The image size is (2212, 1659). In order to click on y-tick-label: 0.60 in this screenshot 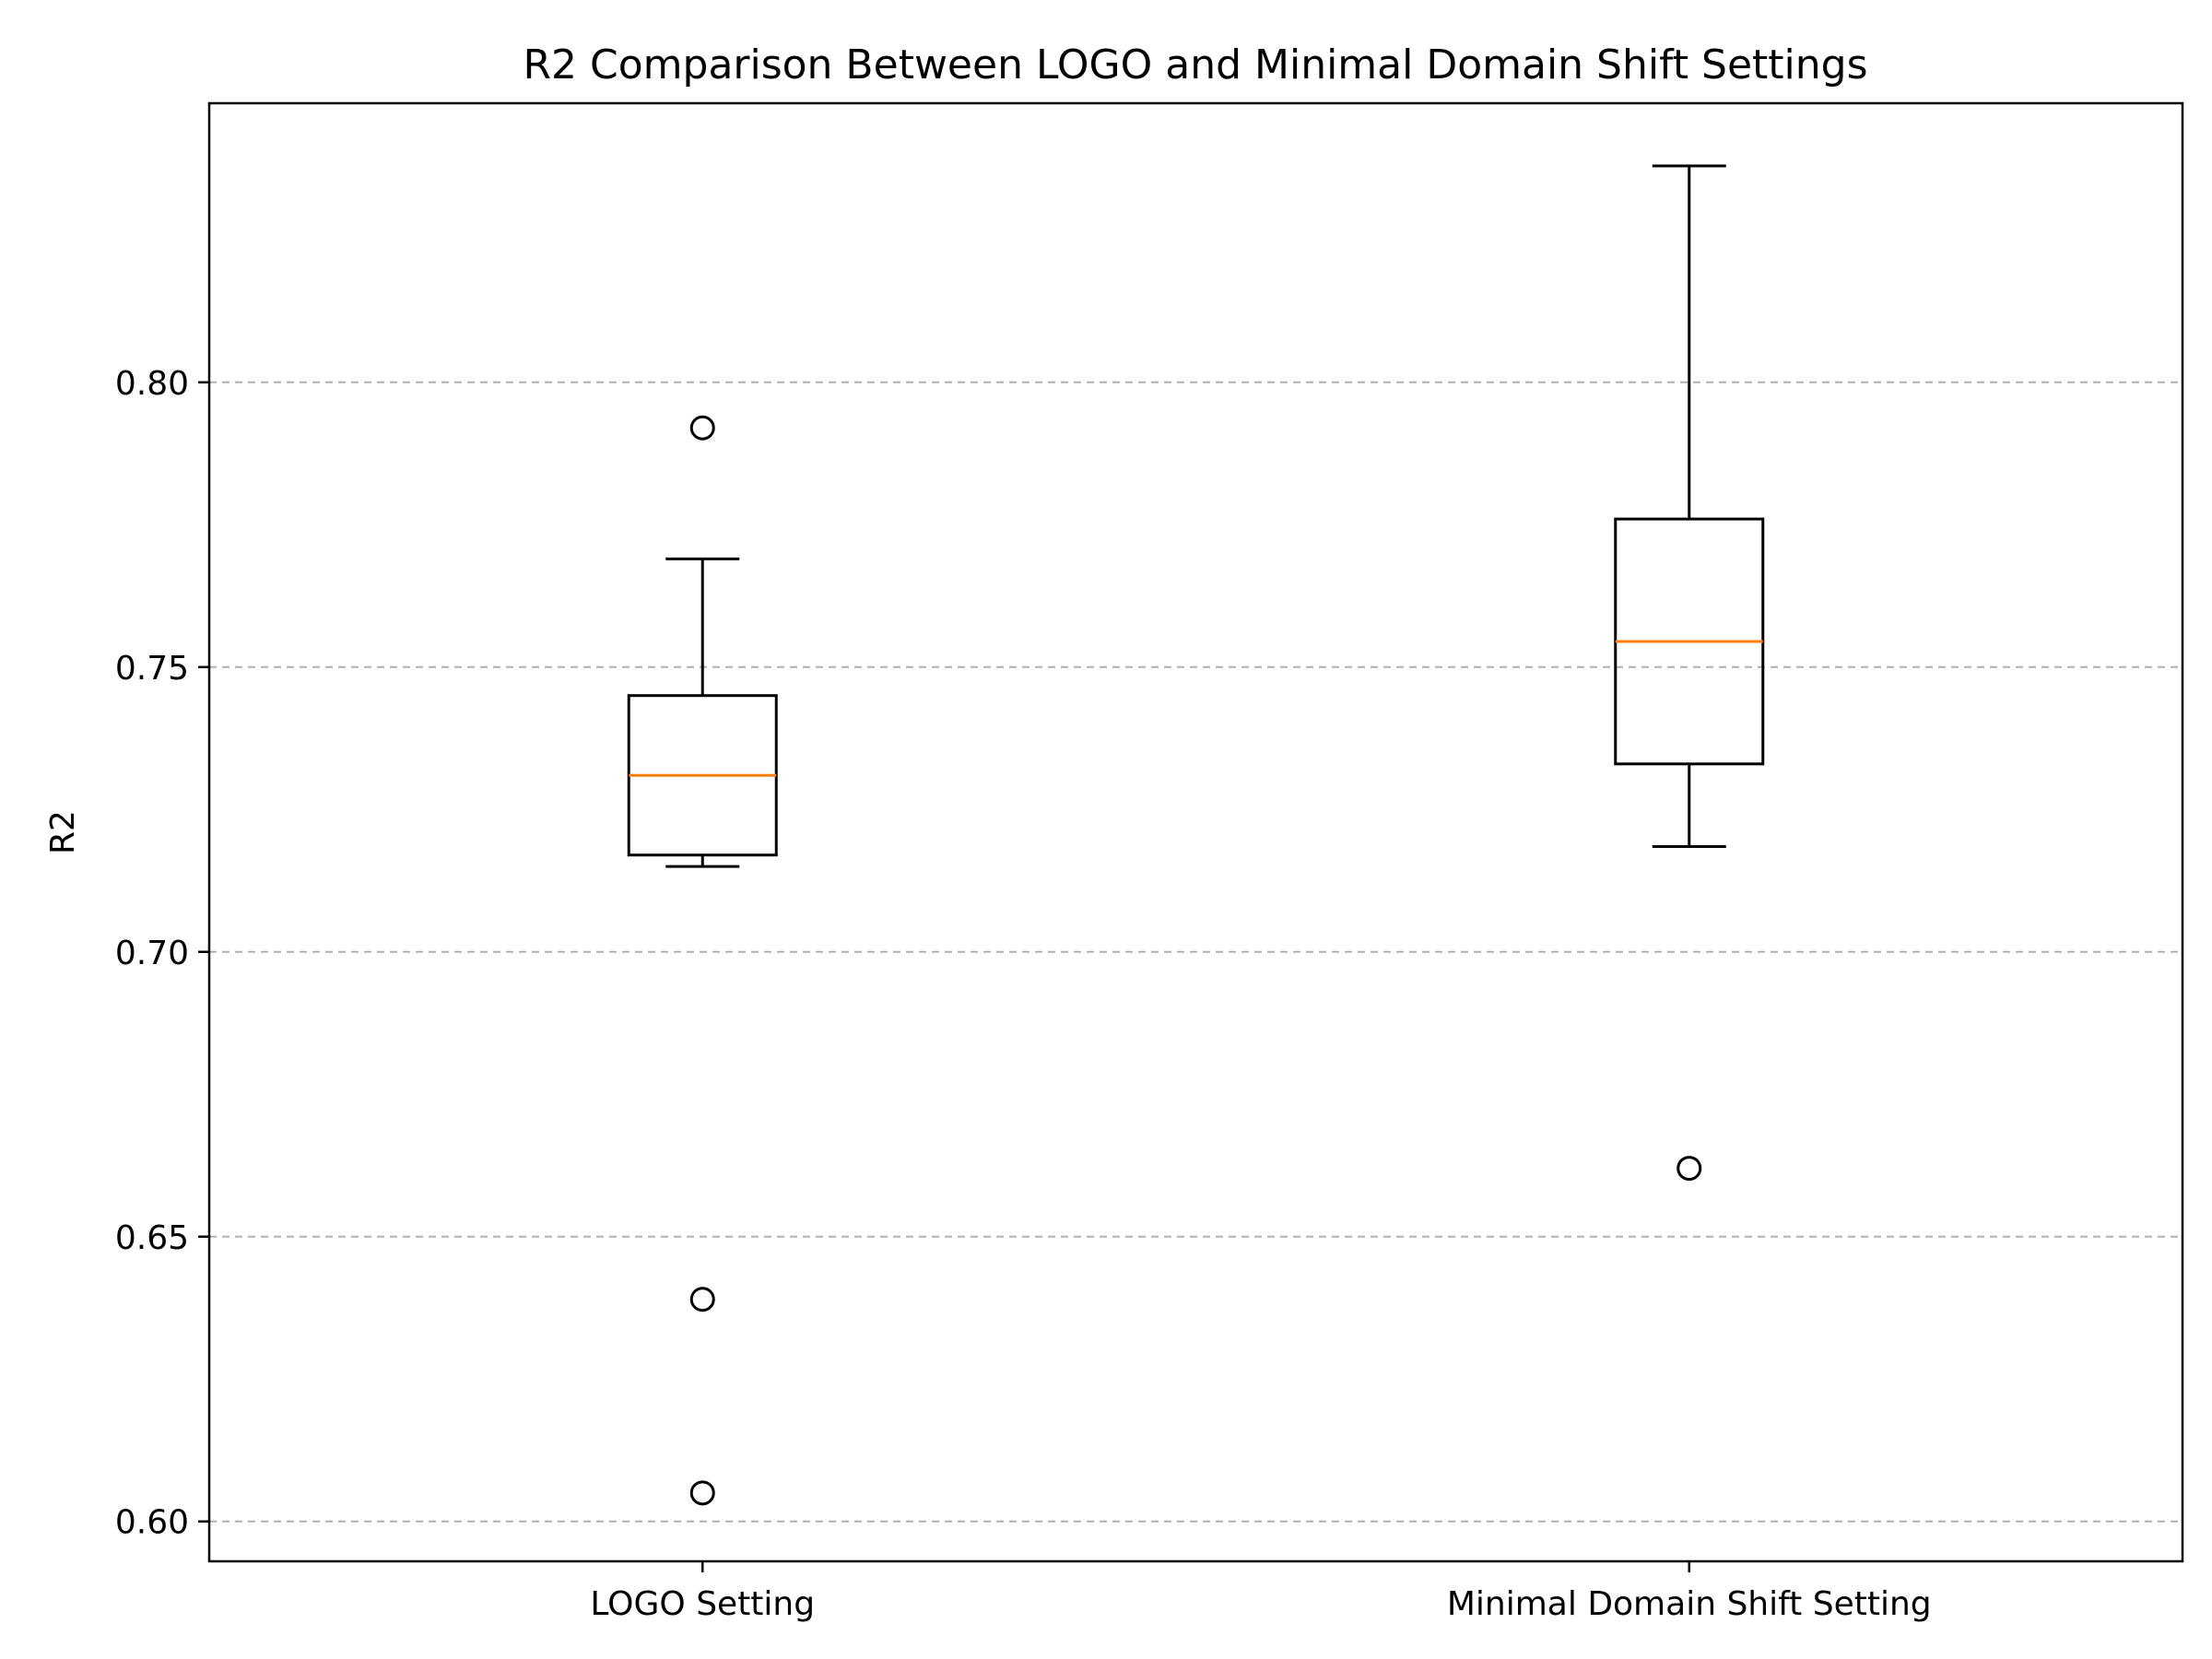, I will do `click(152, 1523)`.